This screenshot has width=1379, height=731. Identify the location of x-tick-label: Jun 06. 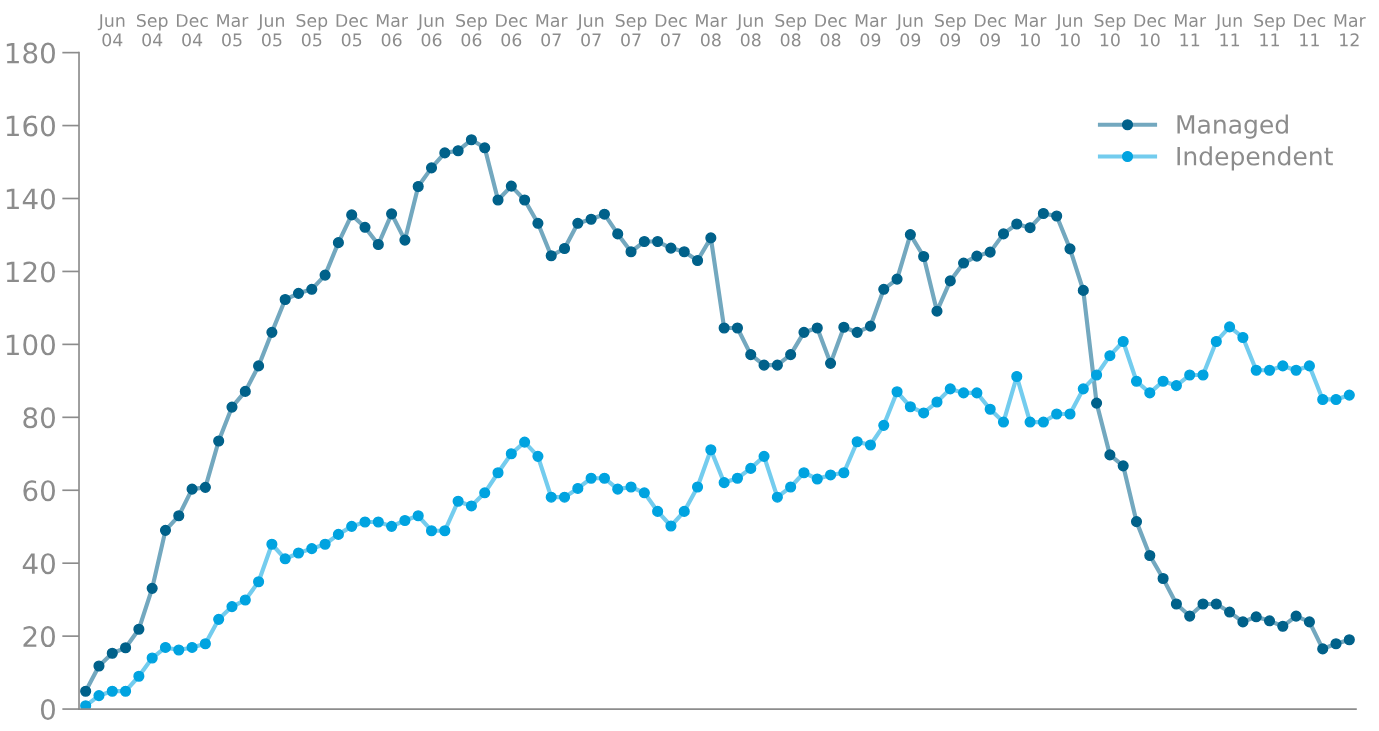
(430, 30).